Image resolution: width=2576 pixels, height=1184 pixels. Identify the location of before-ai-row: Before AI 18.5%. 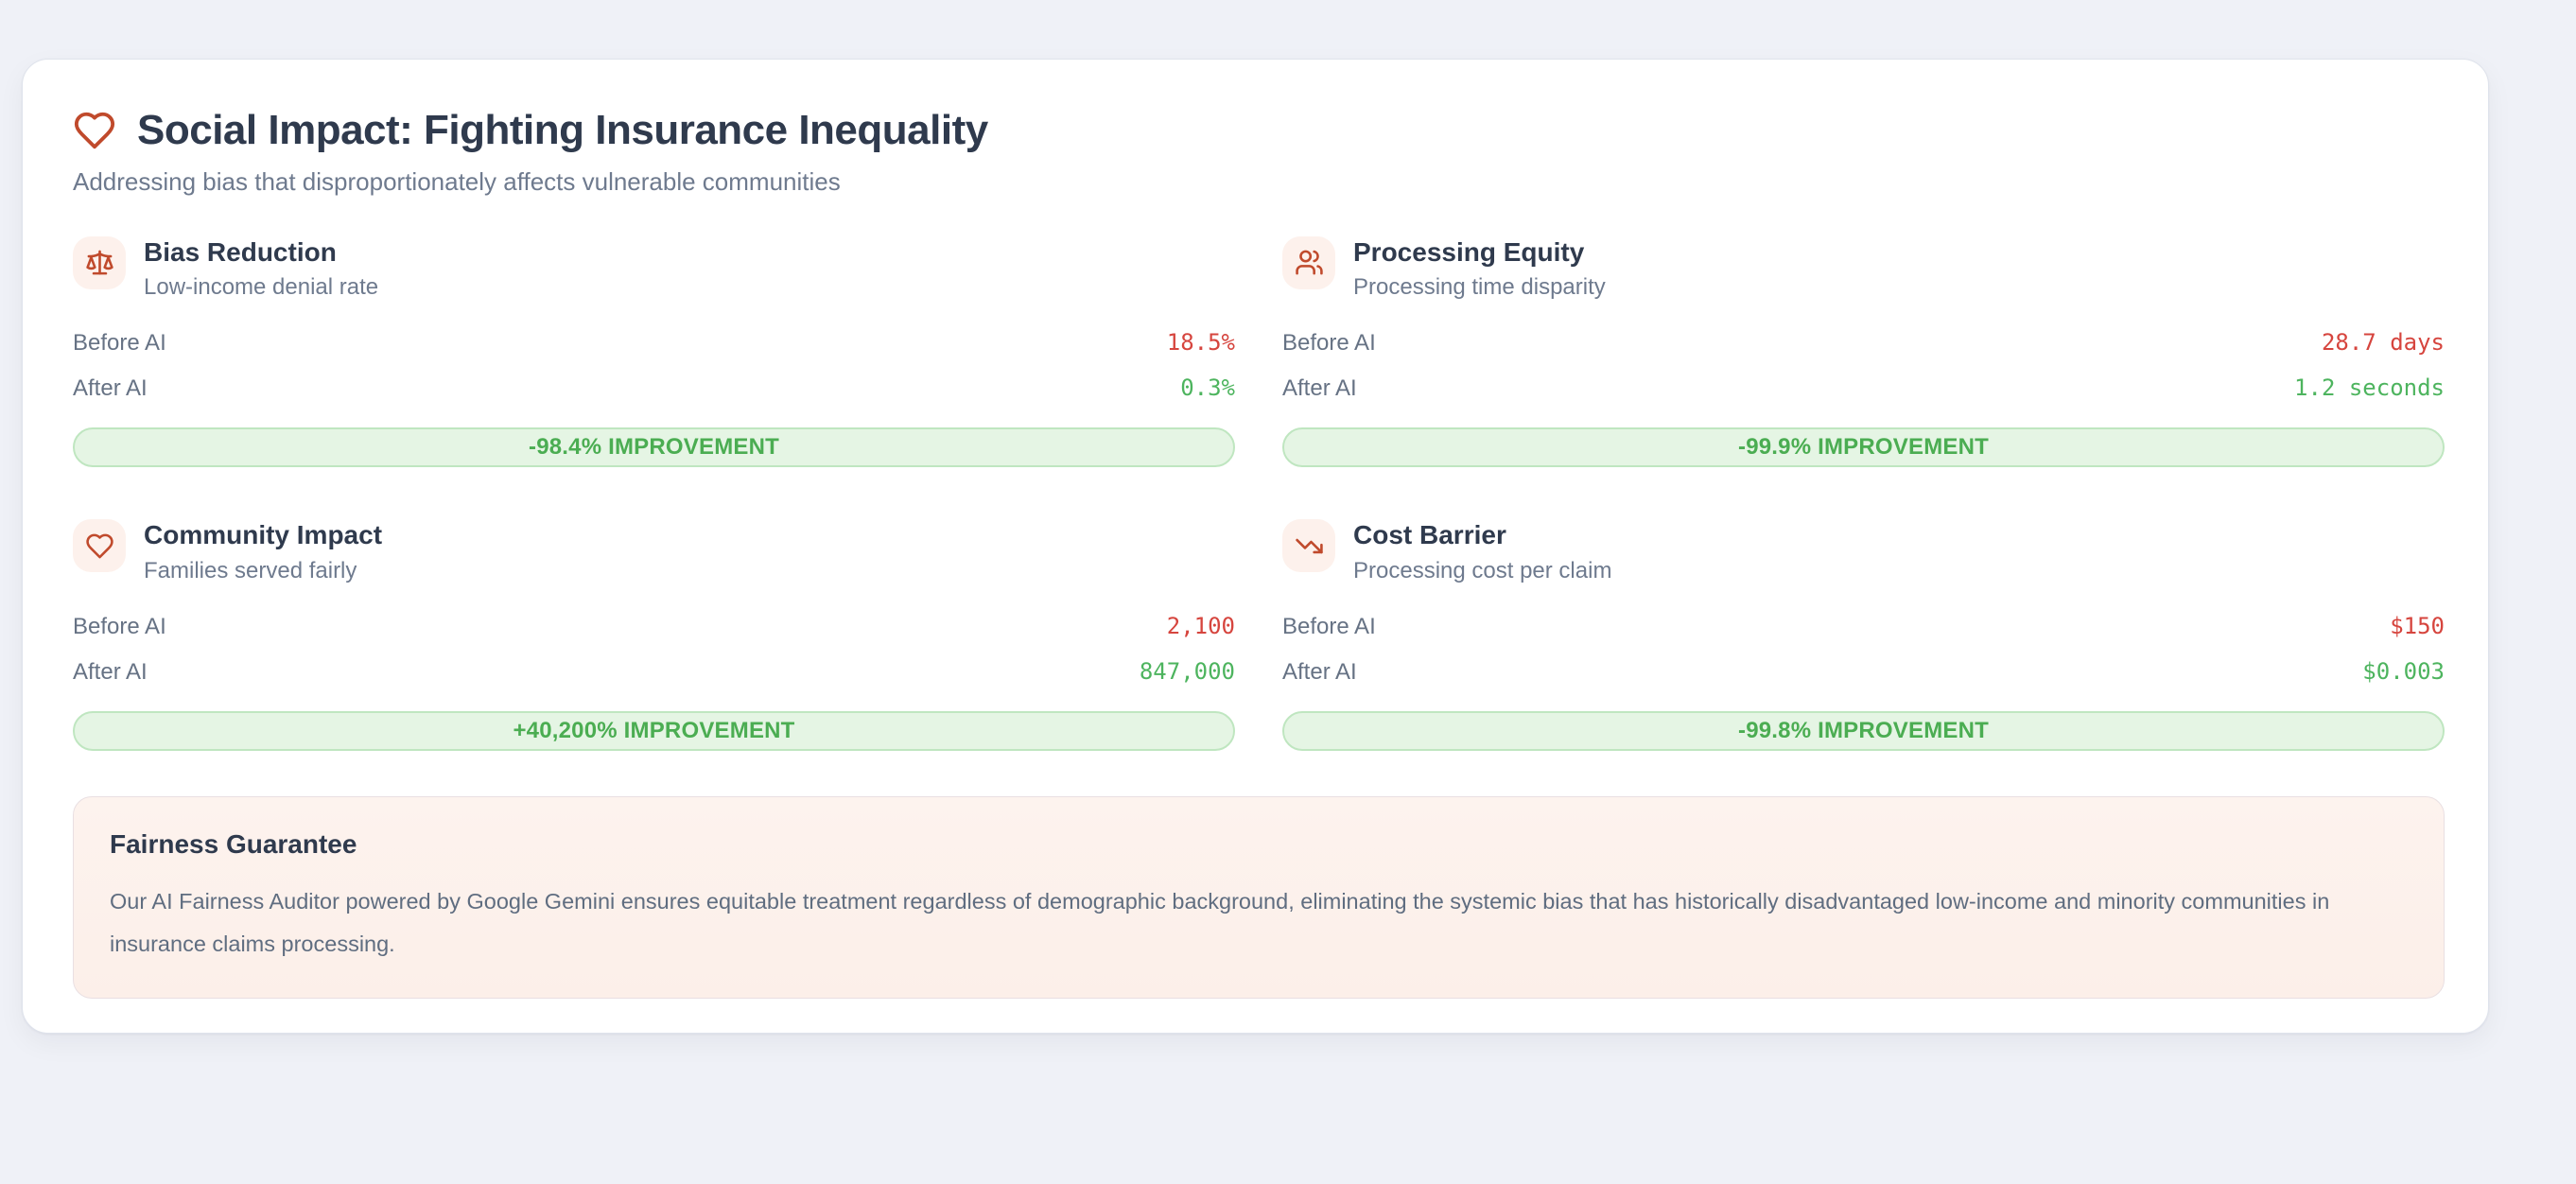
(654, 343).